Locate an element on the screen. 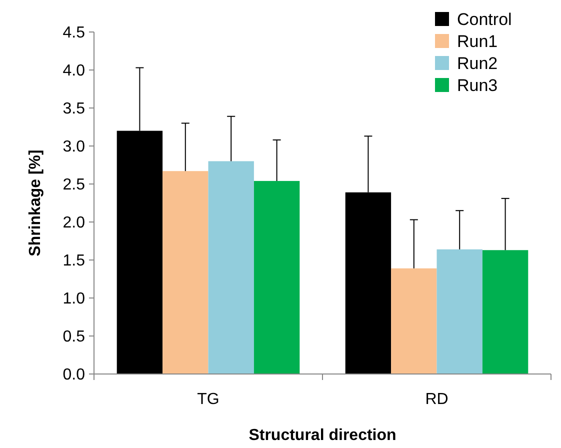  y-axis-title: Shrinkage [%] is located at coordinates (35, 203).